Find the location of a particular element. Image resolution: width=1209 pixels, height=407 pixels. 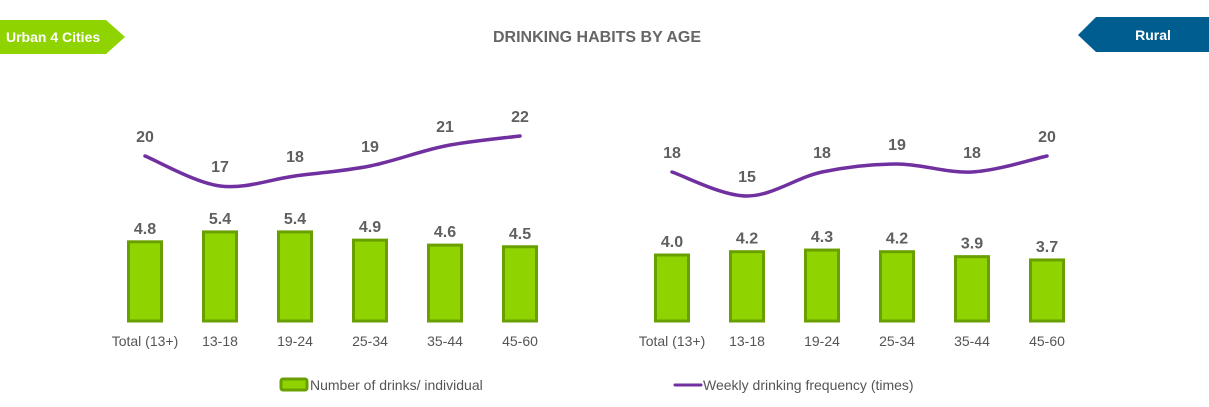

line-value-label: 21 is located at coordinates (445, 127).